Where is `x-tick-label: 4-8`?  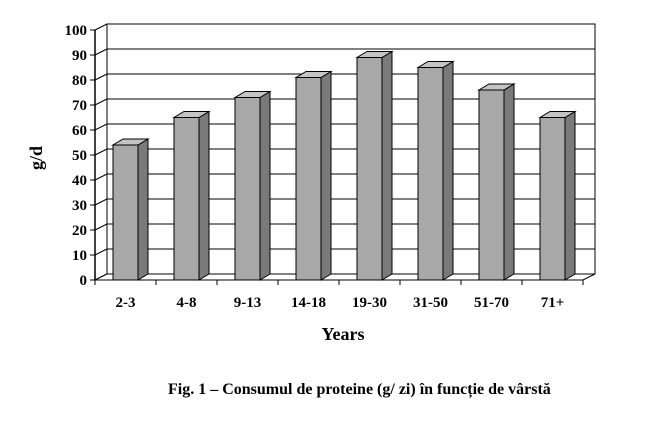 x-tick-label: 4-8 is located at coordinates (187, 303).